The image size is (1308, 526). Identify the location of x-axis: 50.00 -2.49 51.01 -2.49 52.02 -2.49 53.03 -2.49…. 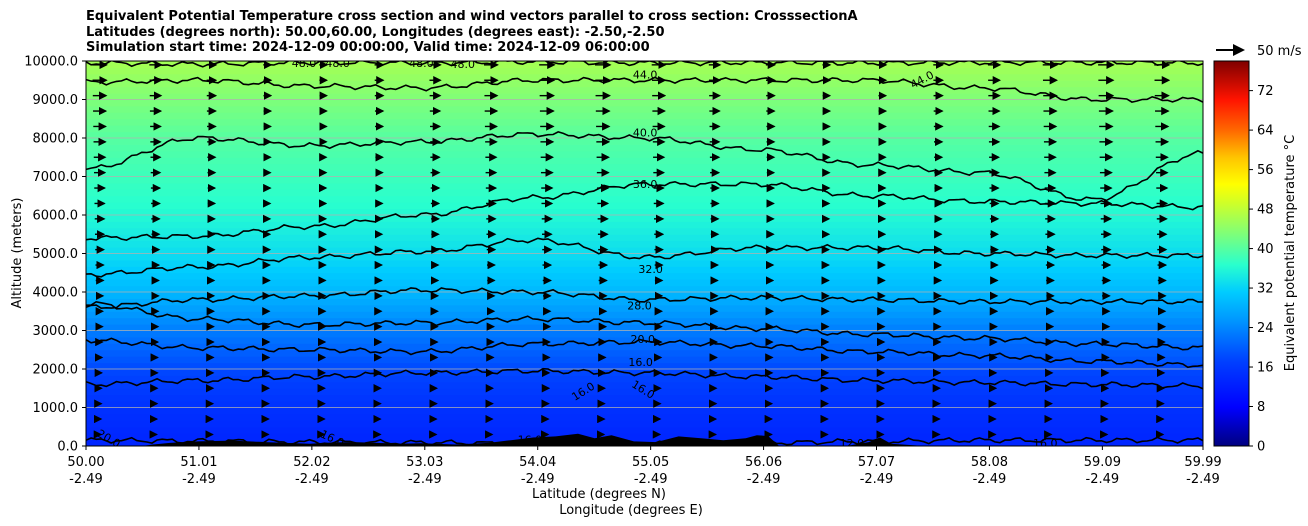
(644, 466).